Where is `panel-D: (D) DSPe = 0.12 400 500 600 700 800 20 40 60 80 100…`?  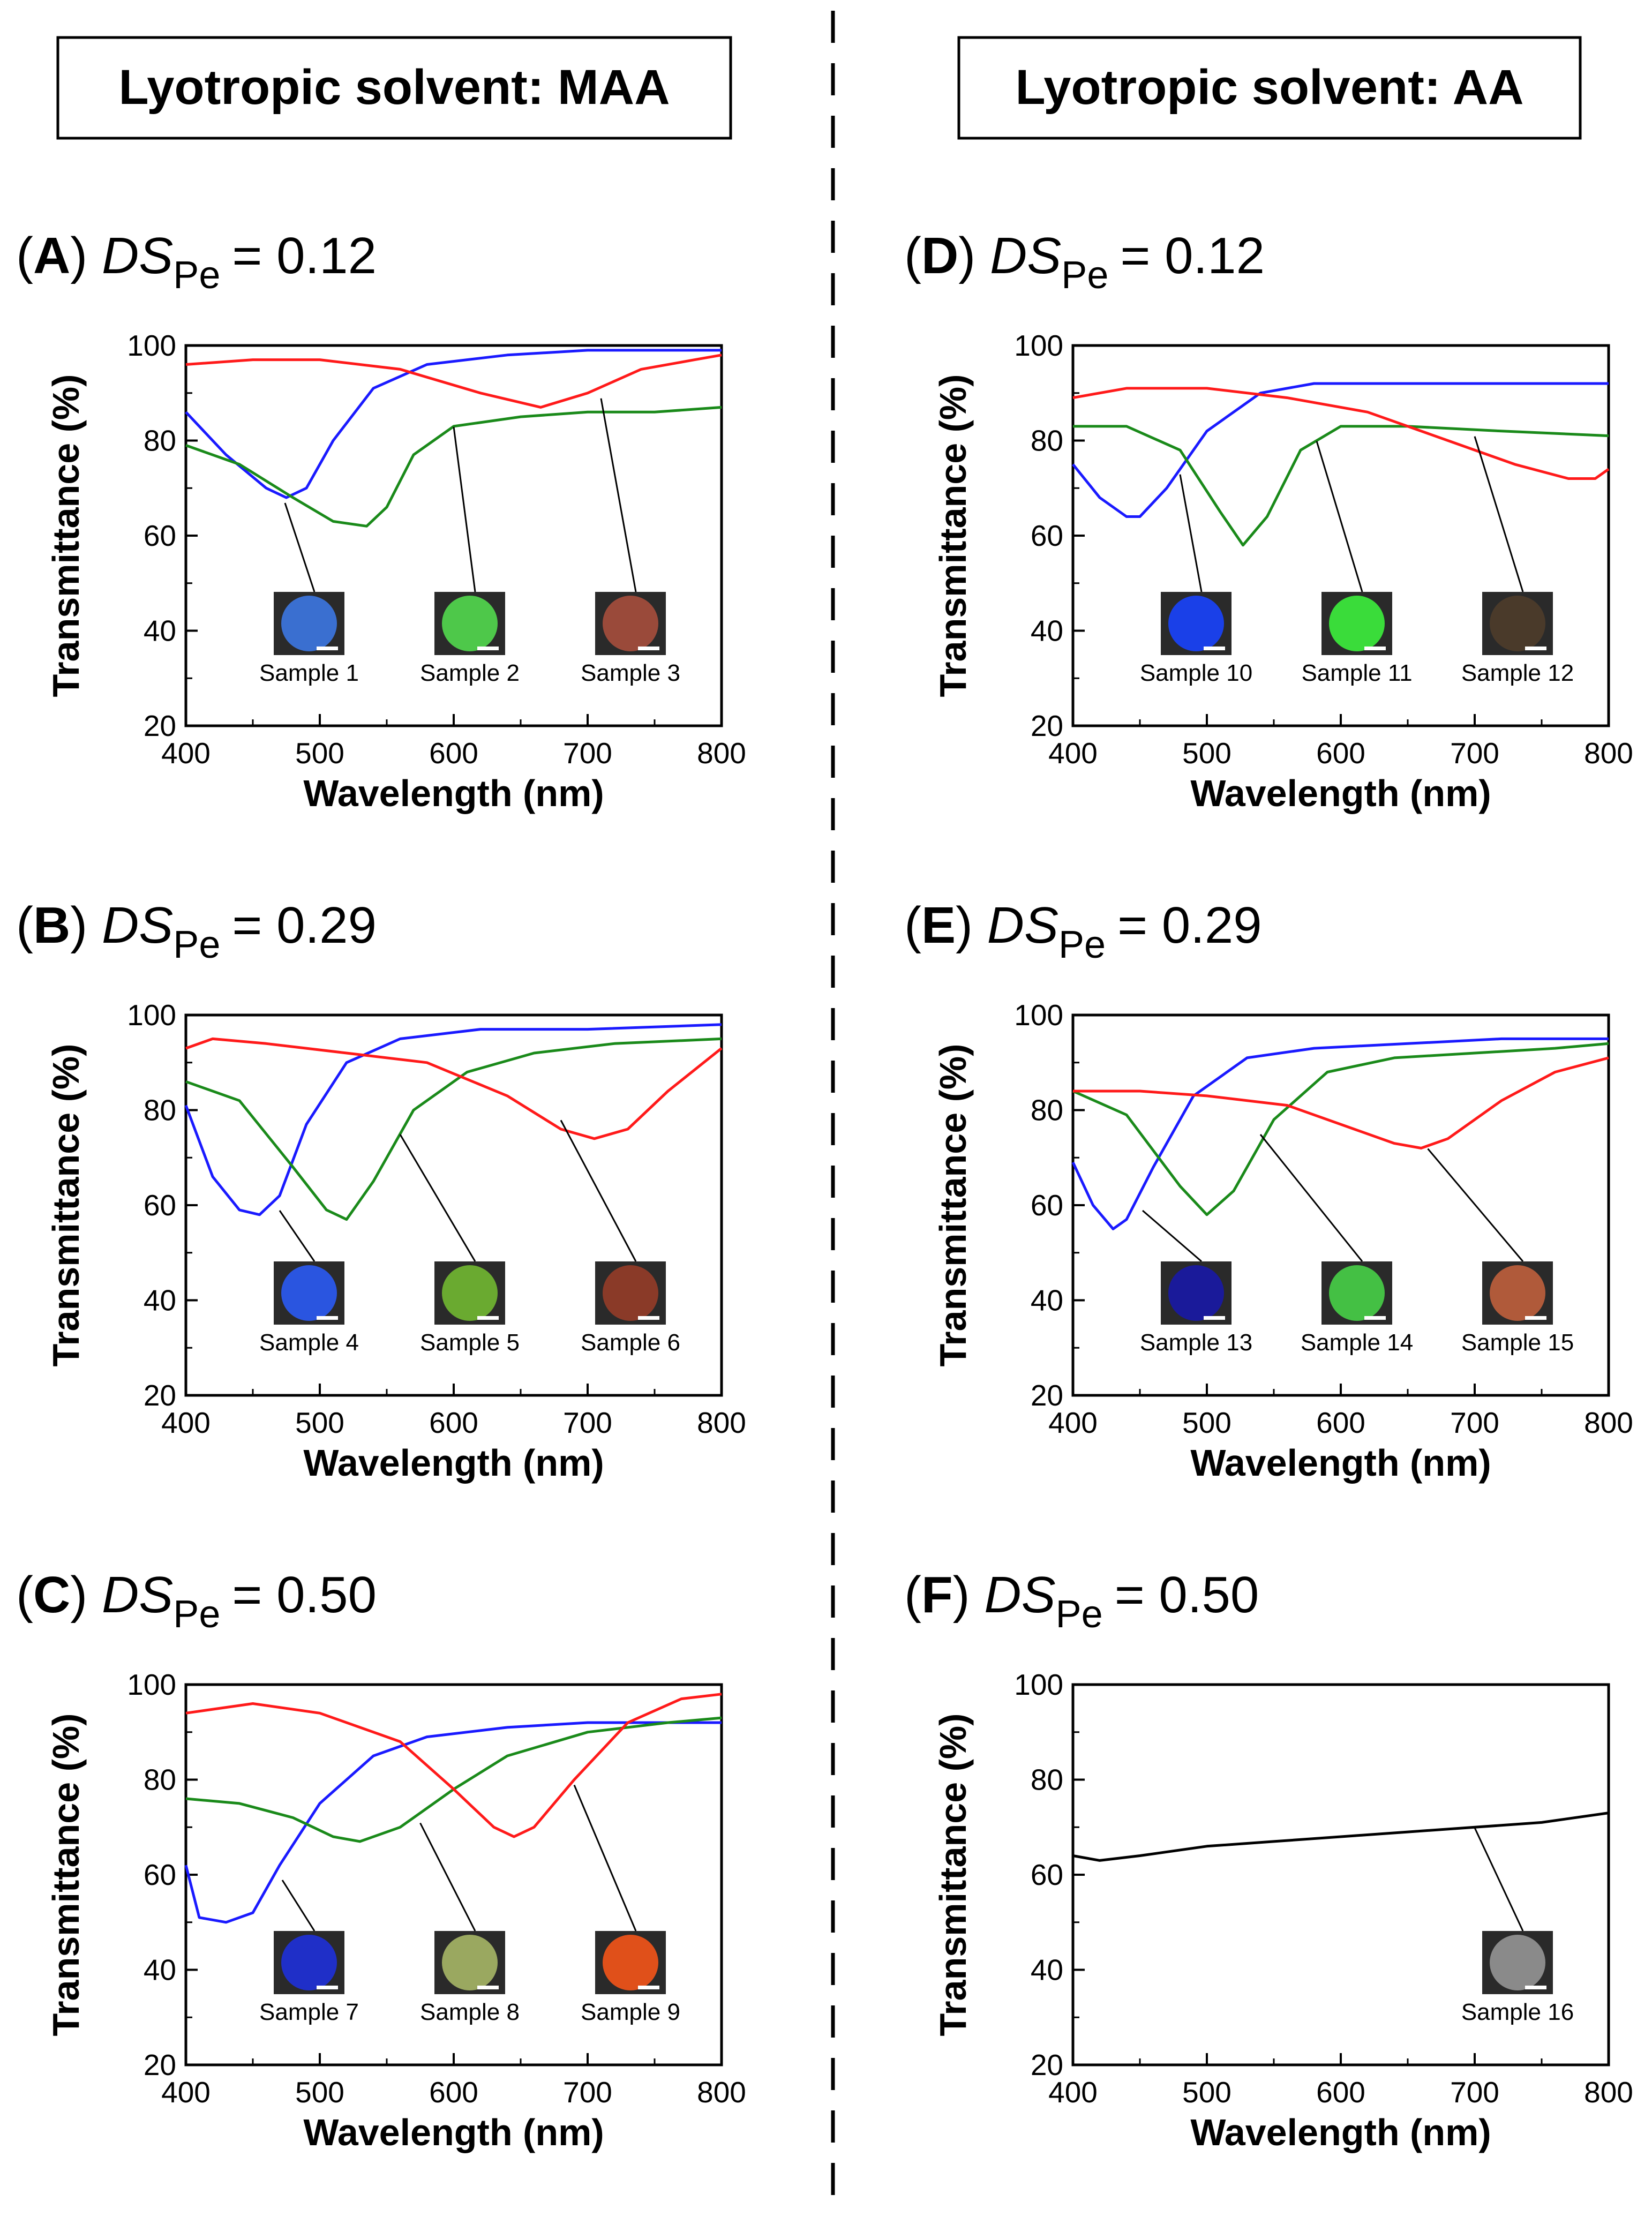 panel-D: (D) DSPe = 0.12 400 500 600 700 800 20 40 60 80 100… is located at coordinates (1268, 520).